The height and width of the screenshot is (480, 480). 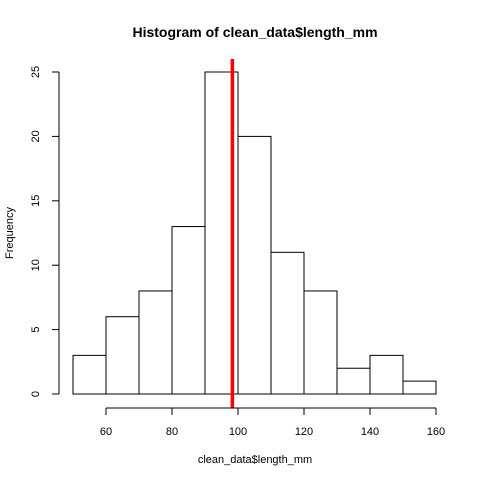 What do you see at coordinates (10, 233) in the screenshot?
I see `y-axis-label: Frequency` at bounding box center [10, 233].